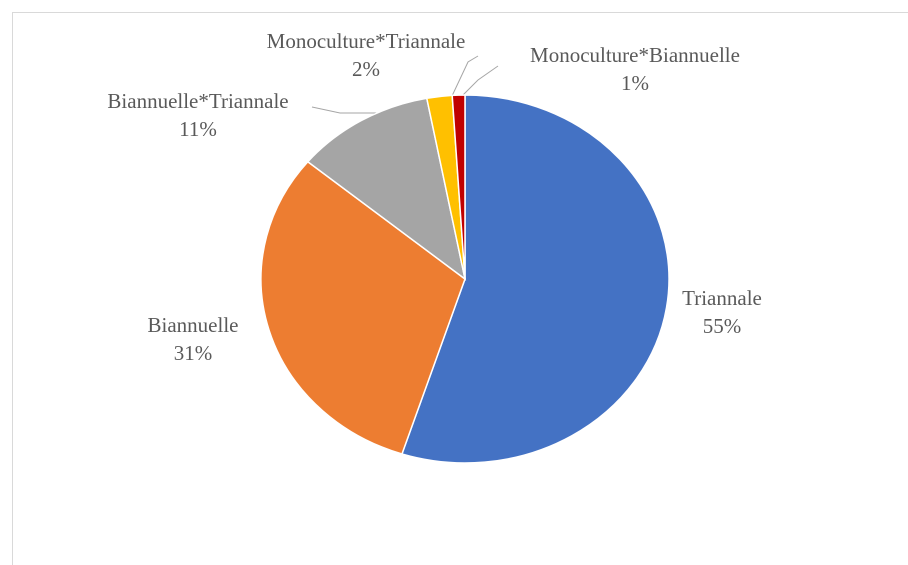 The height and width of the screenshot is (565, 908). Describe the element at coordinates (193, 325) in the screenshot. I see `slice-label: Biannuelle` at that location.